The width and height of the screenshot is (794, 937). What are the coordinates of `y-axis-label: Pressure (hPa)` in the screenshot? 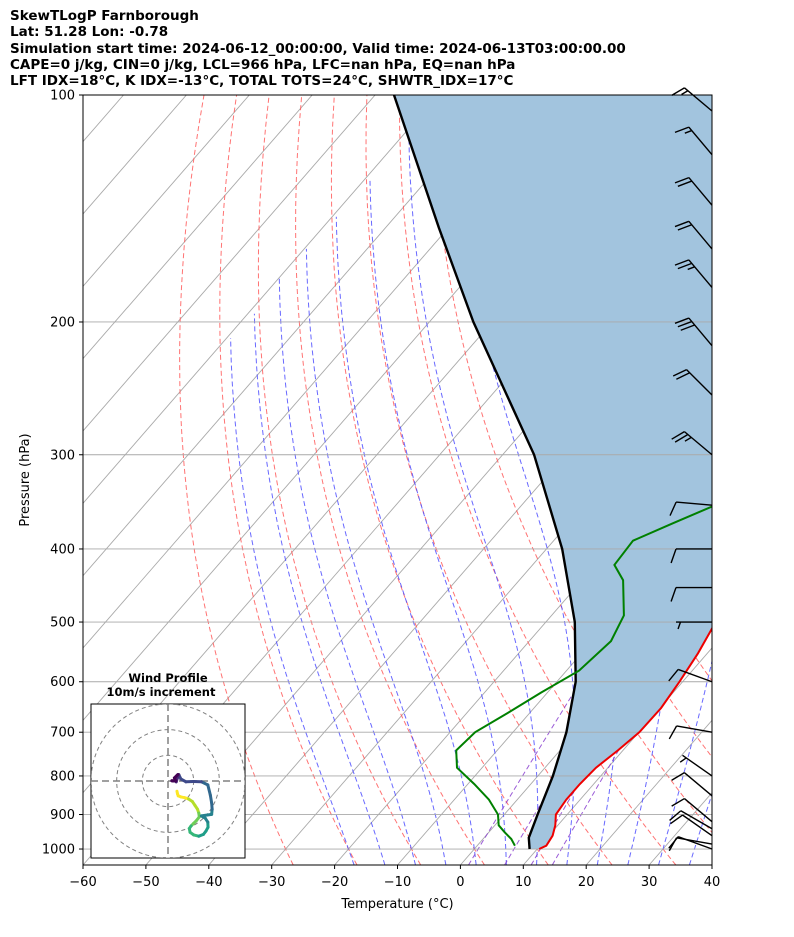 It's located at (25, 479).